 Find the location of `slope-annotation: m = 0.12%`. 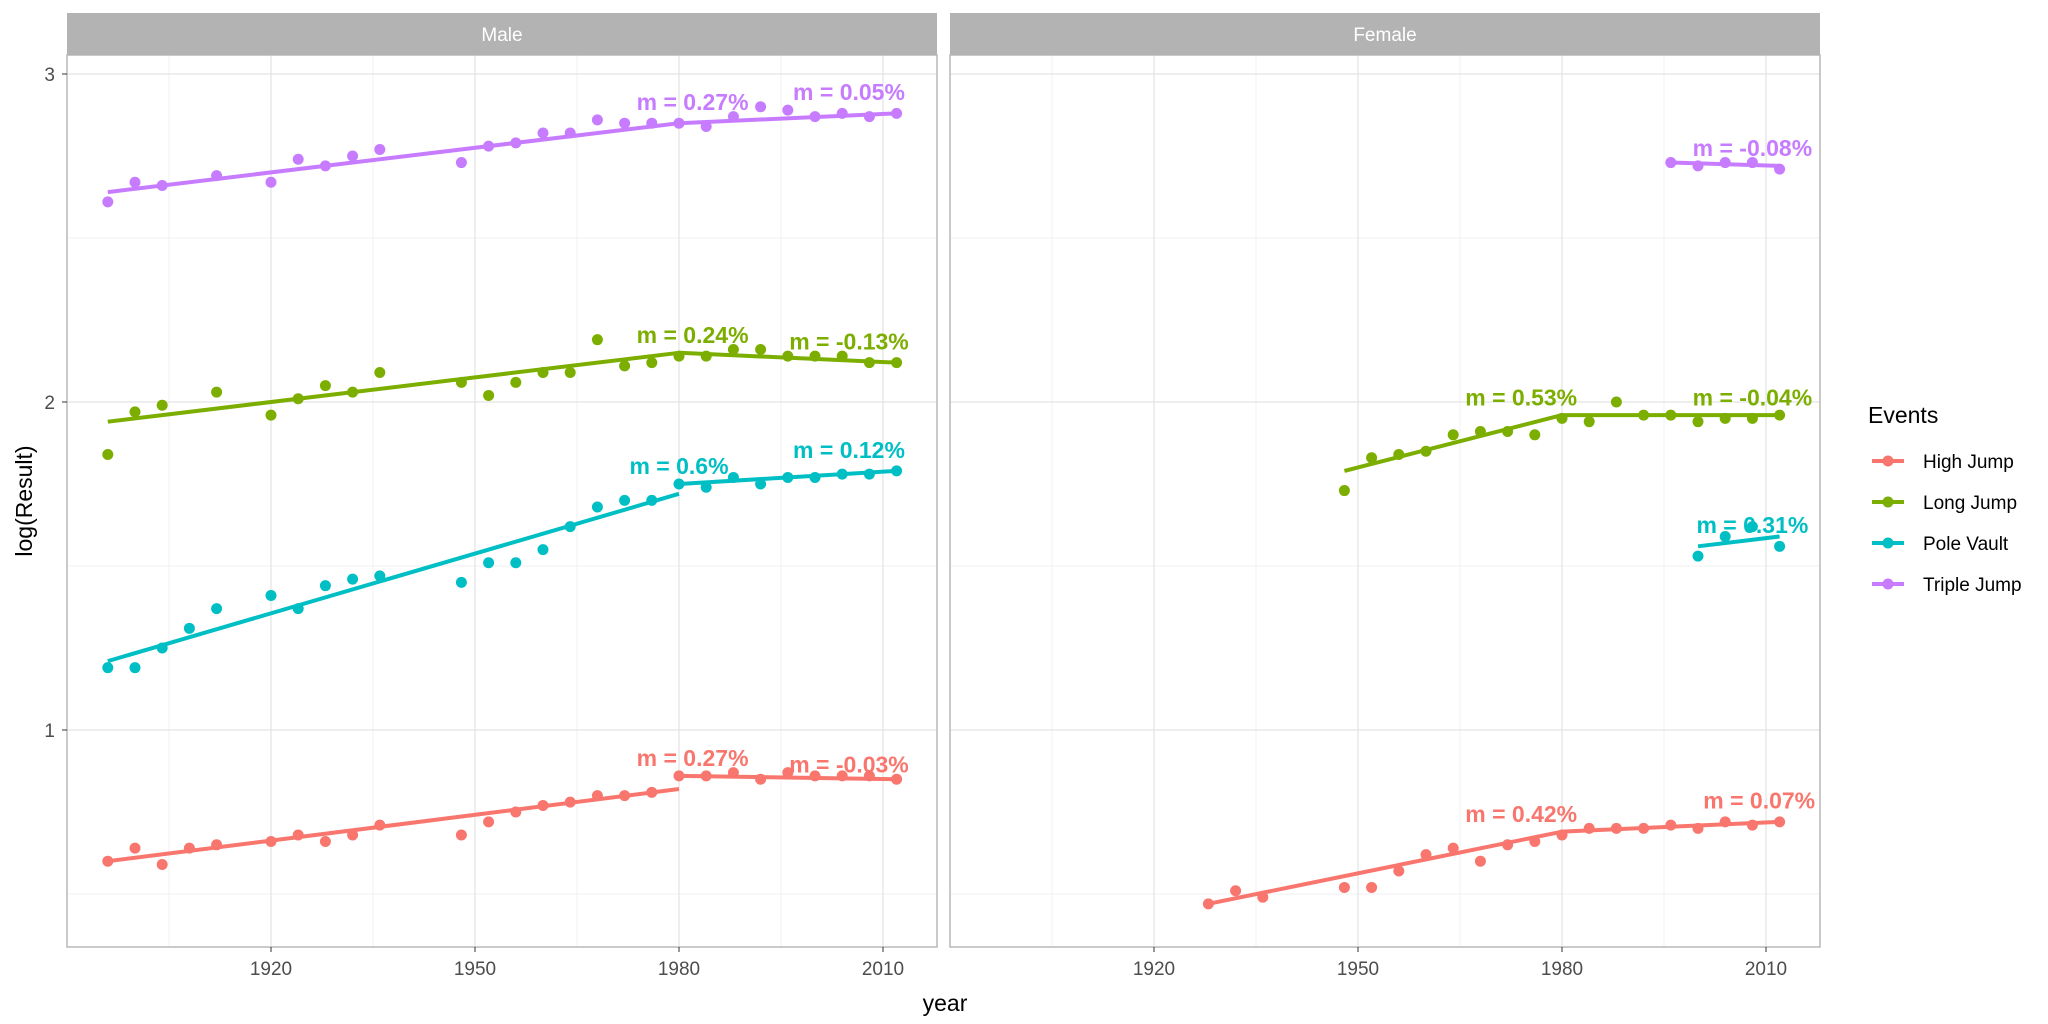

slope-annotation: m = 0.12% is located at coordinates (849, 450).